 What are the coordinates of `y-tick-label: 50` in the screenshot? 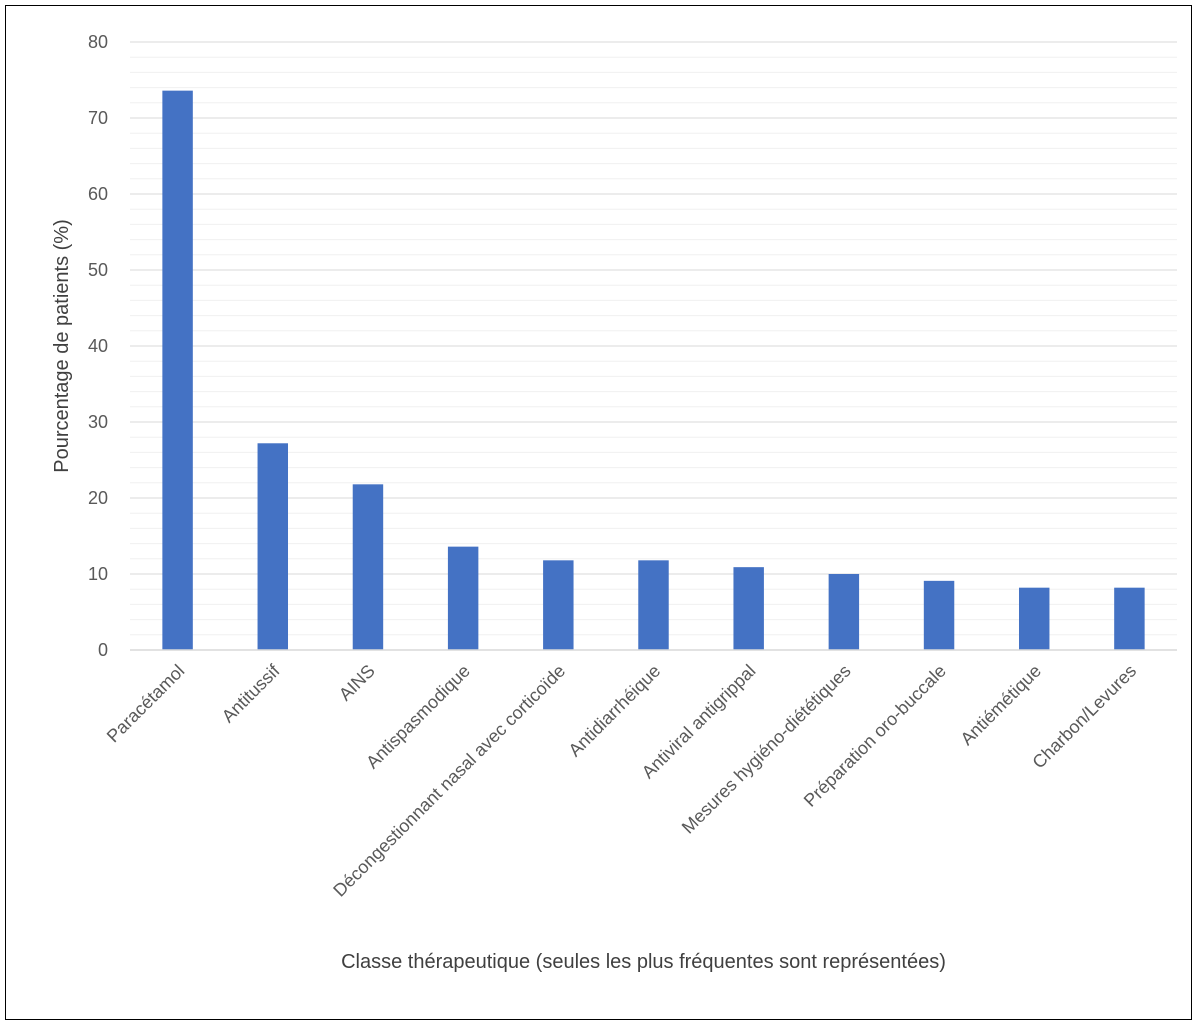 It's located at (98, 270).